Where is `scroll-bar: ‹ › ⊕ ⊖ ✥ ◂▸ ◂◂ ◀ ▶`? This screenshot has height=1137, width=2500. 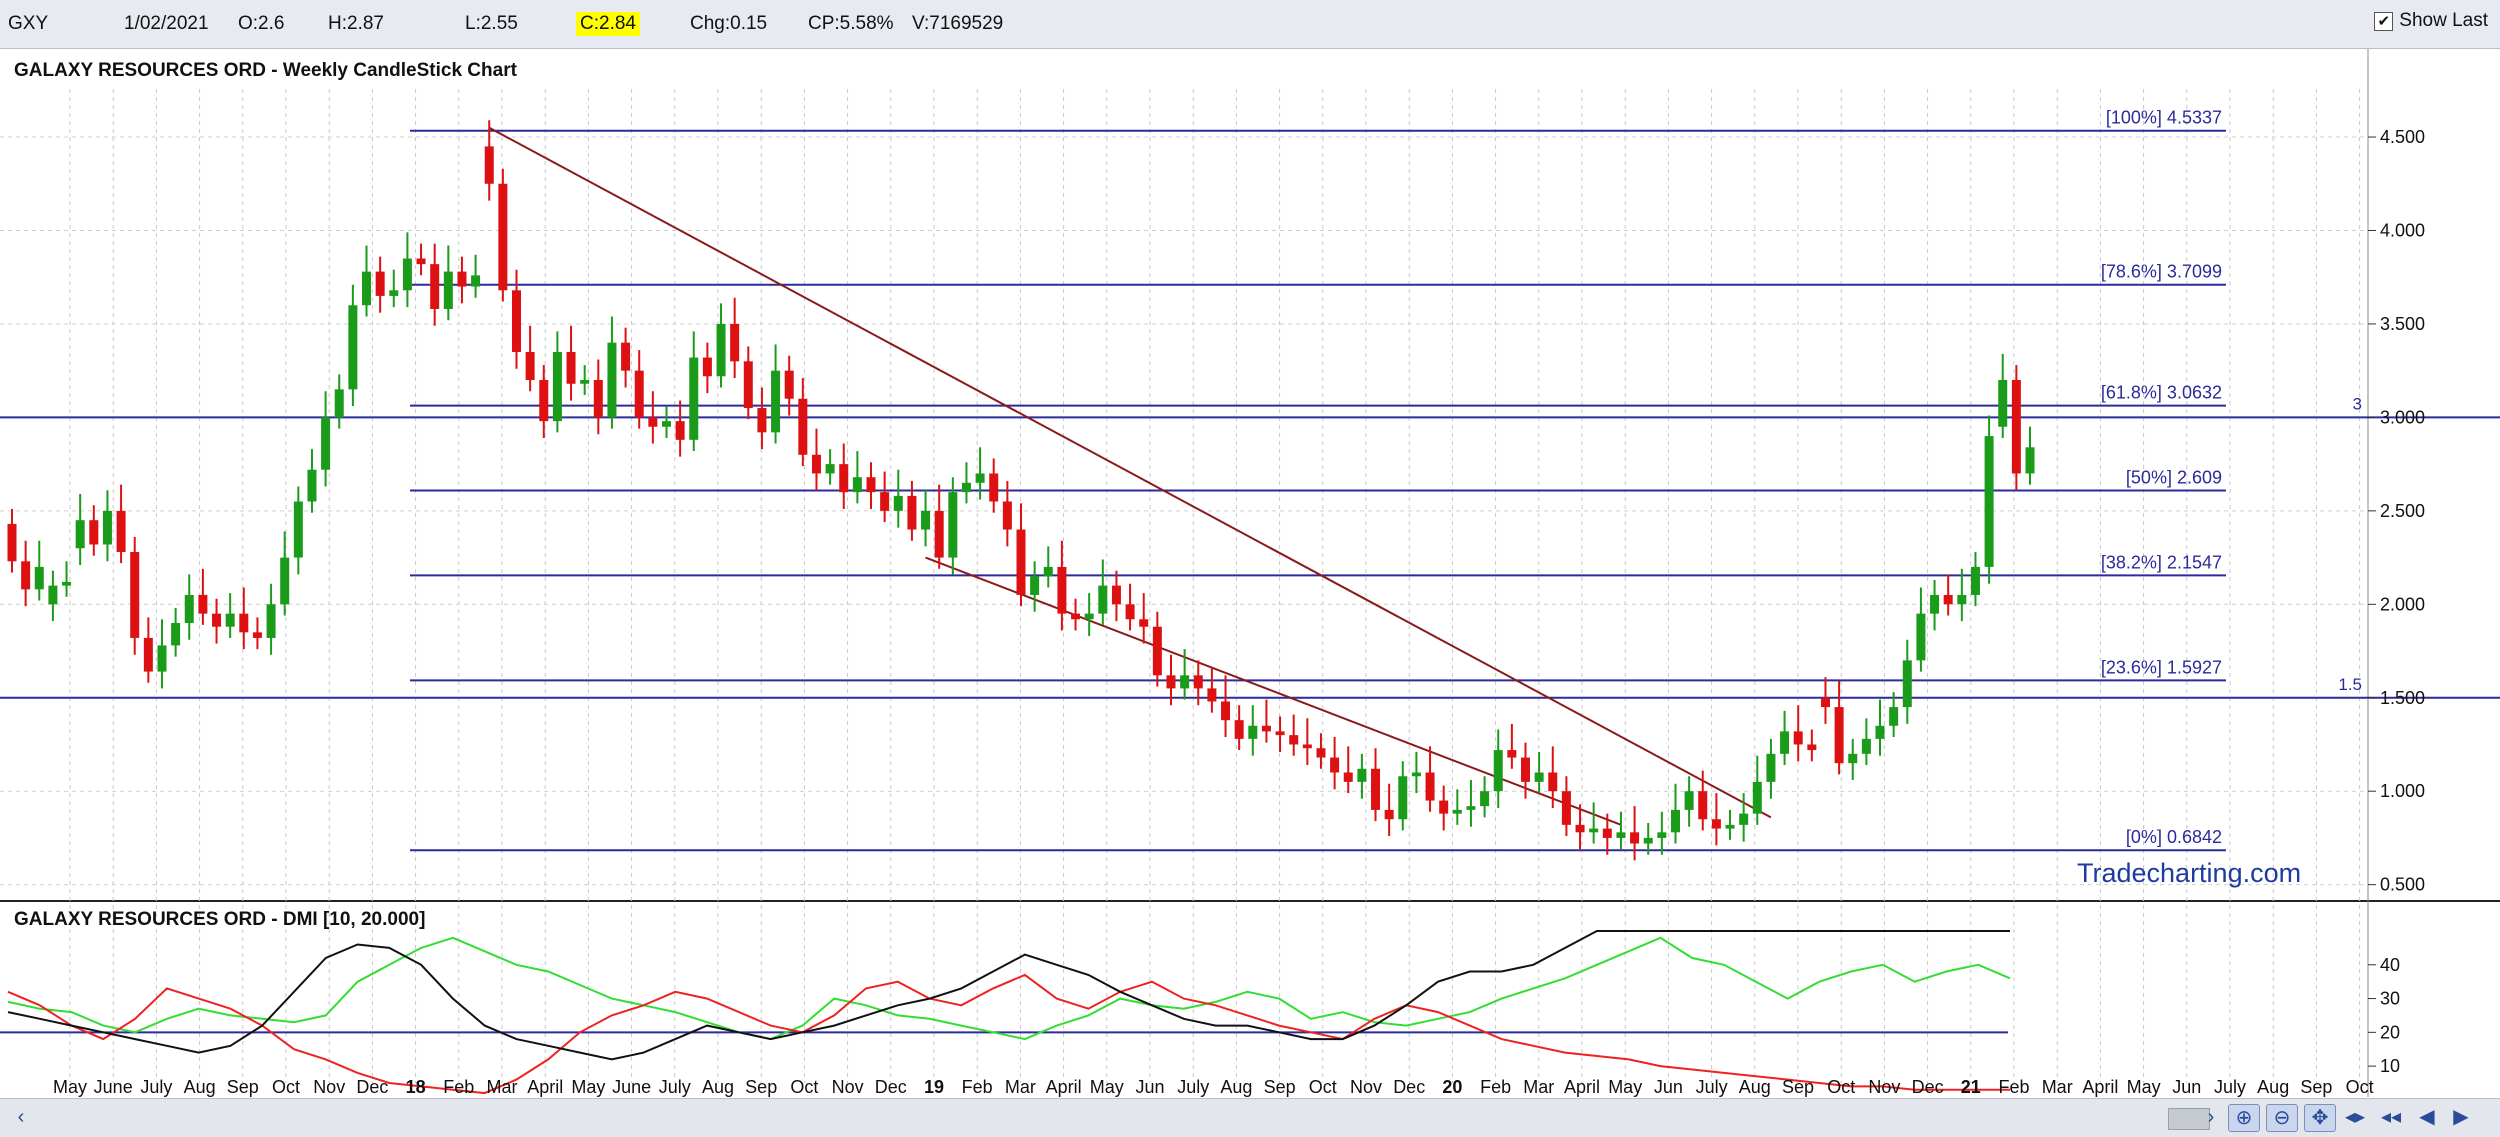
scroll-bar: ‹ › ⊕ ⊖ ✥ ◂▸ ◂◂ ◀ ▶ is located at coordinates (1250, 1117).